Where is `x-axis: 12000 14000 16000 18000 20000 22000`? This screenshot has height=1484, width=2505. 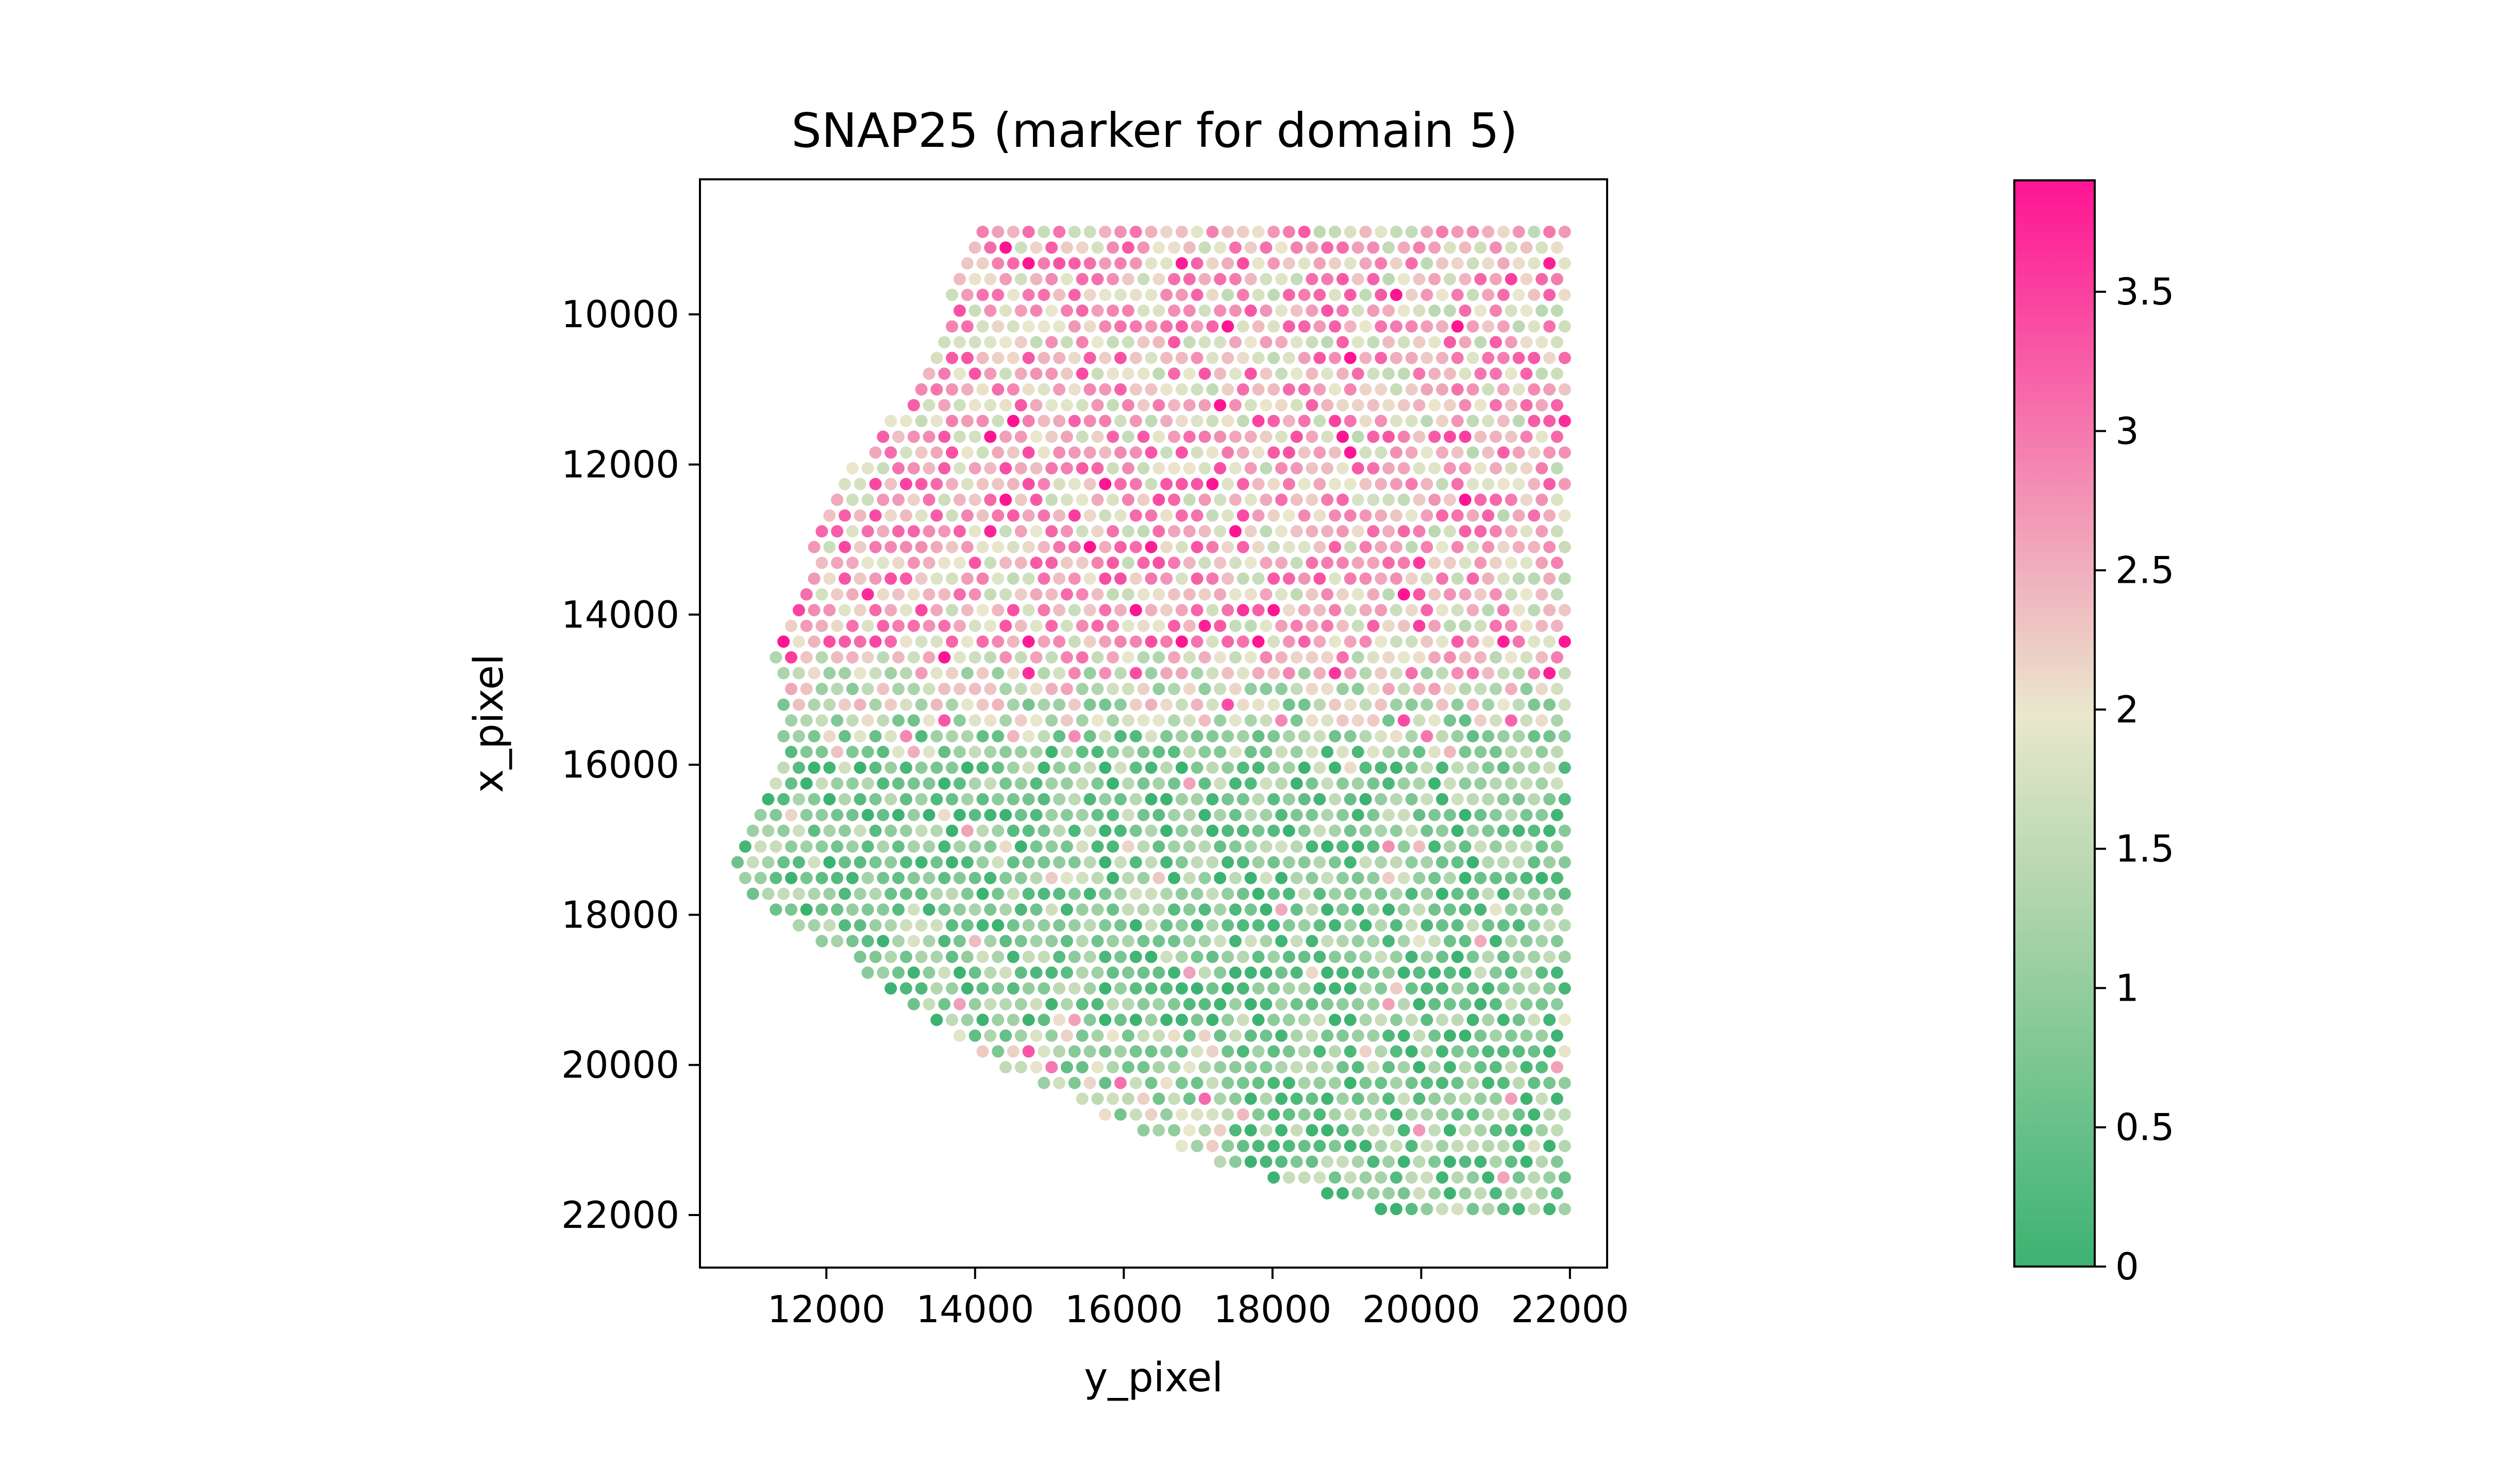
x-axis: 12000 14000 16000 18000 20000 22000 is located at coordinates (1198, 1299).